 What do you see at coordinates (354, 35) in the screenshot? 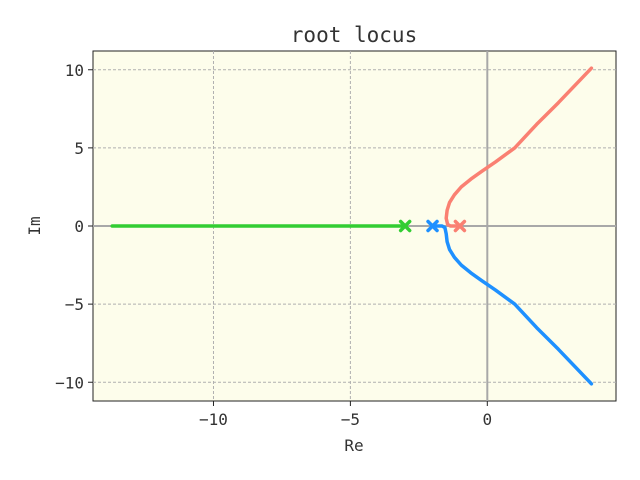
I see `chart-title: root locus` at bounding box center [354, 35].